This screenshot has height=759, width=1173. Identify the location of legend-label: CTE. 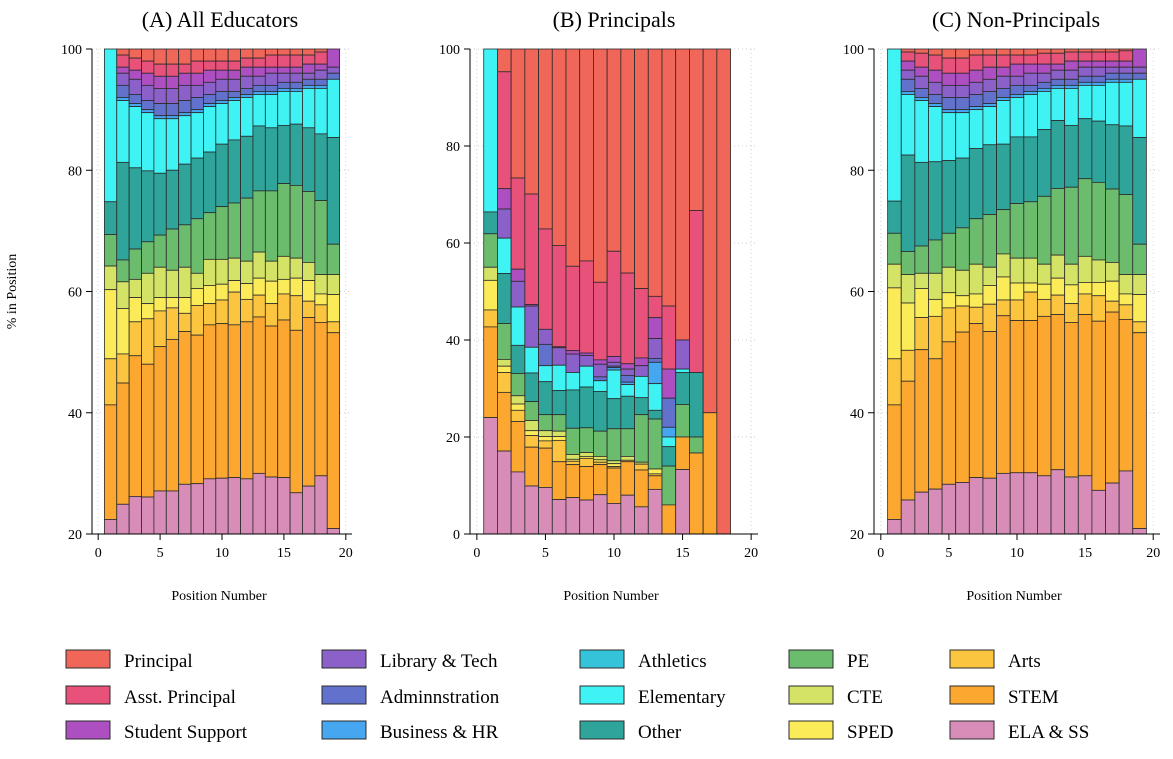
(865, 697).